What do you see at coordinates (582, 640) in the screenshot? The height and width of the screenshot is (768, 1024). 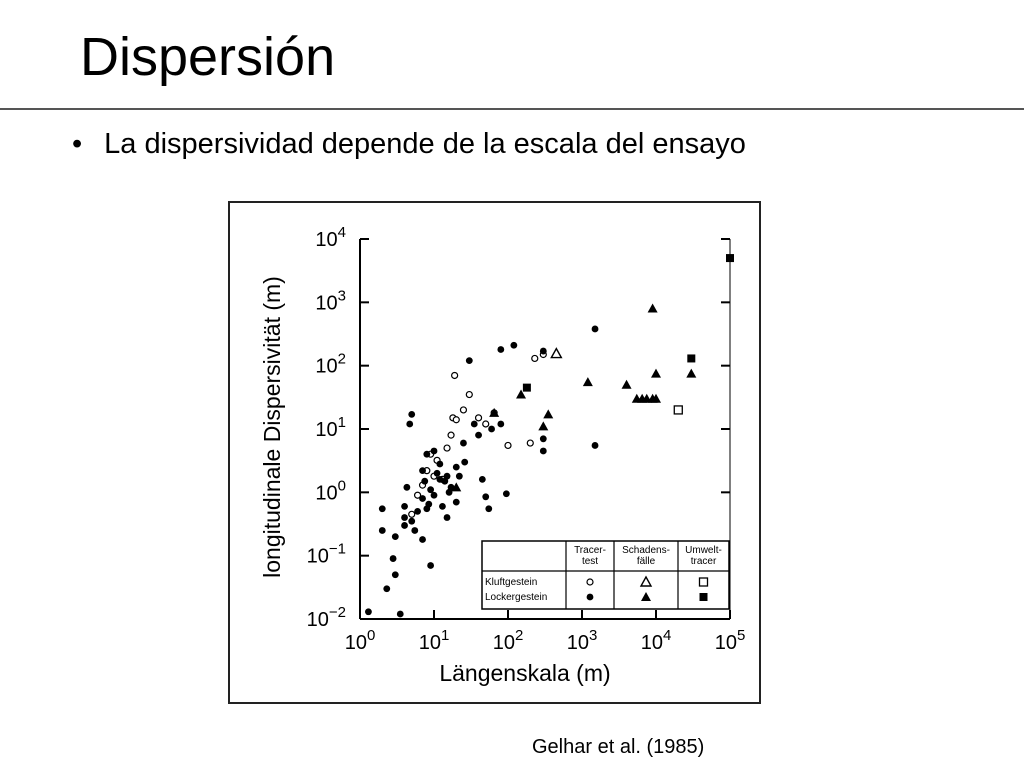 I see `x-tick-label: 10³` at bounding box center [582, 640].